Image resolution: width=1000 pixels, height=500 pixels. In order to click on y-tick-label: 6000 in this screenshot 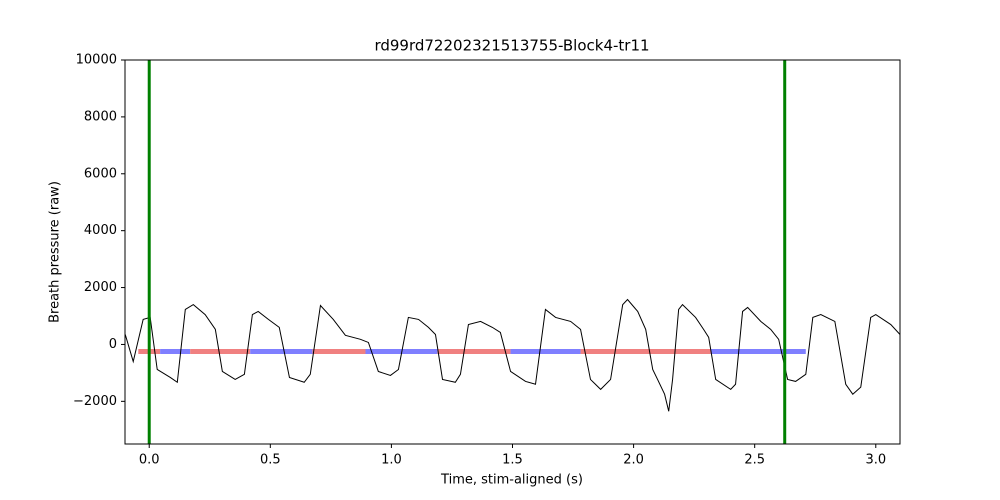, I will do `click(100, 173)`.